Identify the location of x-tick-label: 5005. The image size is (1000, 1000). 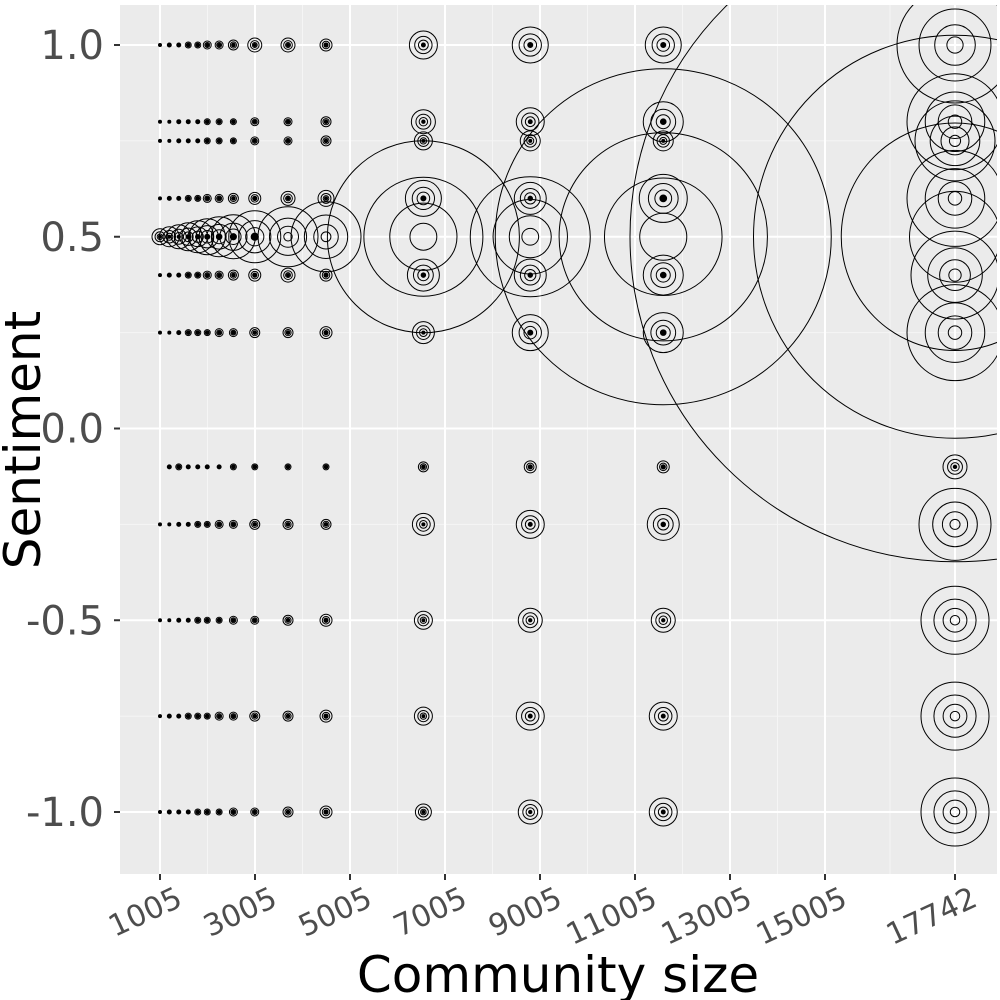
(335, 913).